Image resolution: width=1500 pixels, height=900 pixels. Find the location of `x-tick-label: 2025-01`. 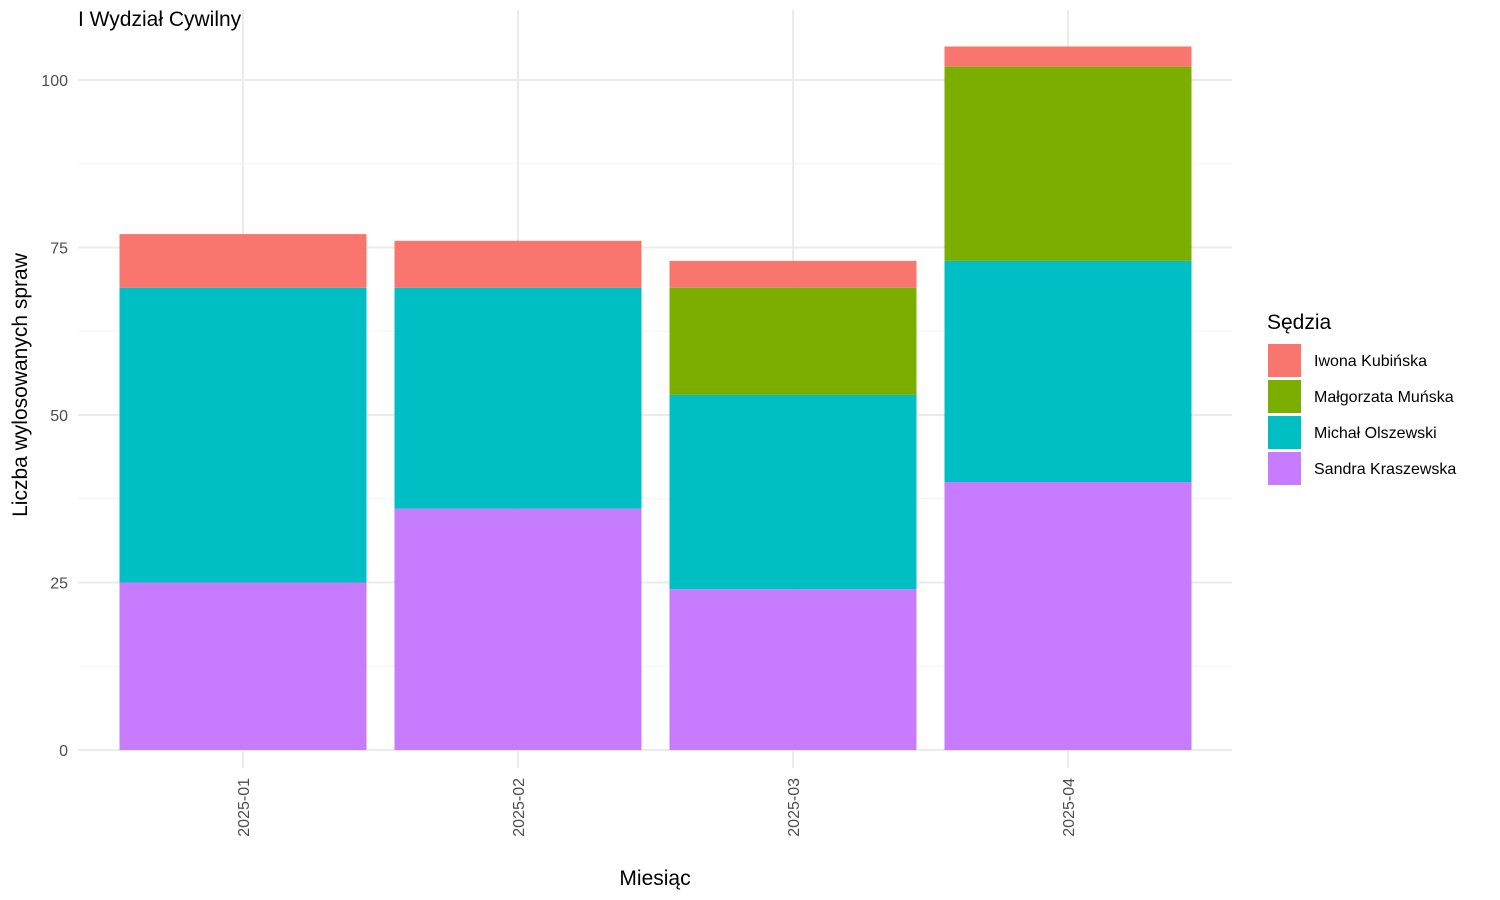

x-tick-label: 2025-01 is located at coordinates (244, 807).